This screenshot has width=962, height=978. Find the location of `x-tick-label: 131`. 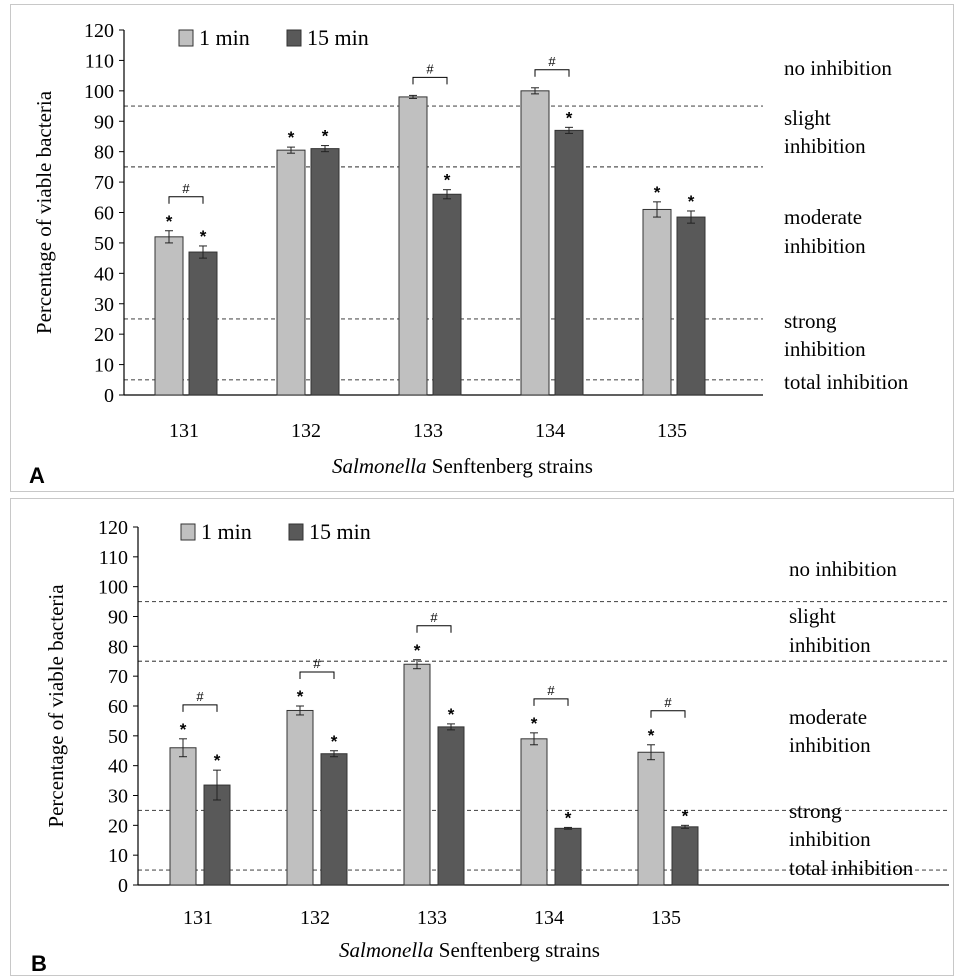

x-tick-label: 131 is located at coordinates (198, 918).